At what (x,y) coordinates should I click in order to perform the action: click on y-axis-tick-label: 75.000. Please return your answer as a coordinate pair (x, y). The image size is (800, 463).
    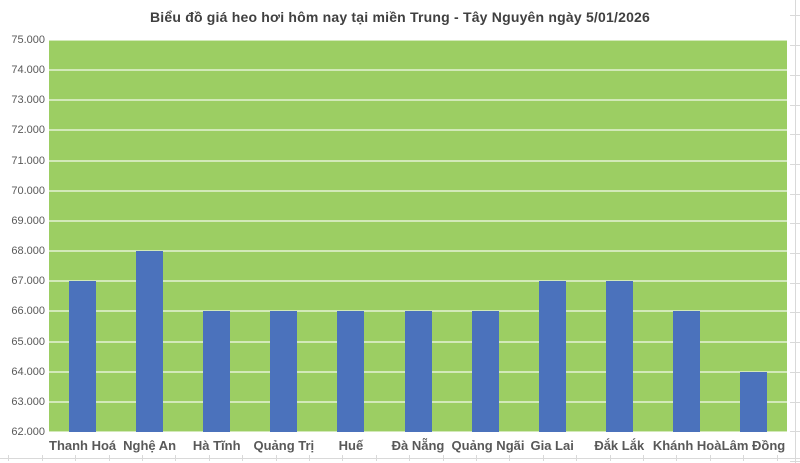
    Looking at the image, I should click on (28, 40).